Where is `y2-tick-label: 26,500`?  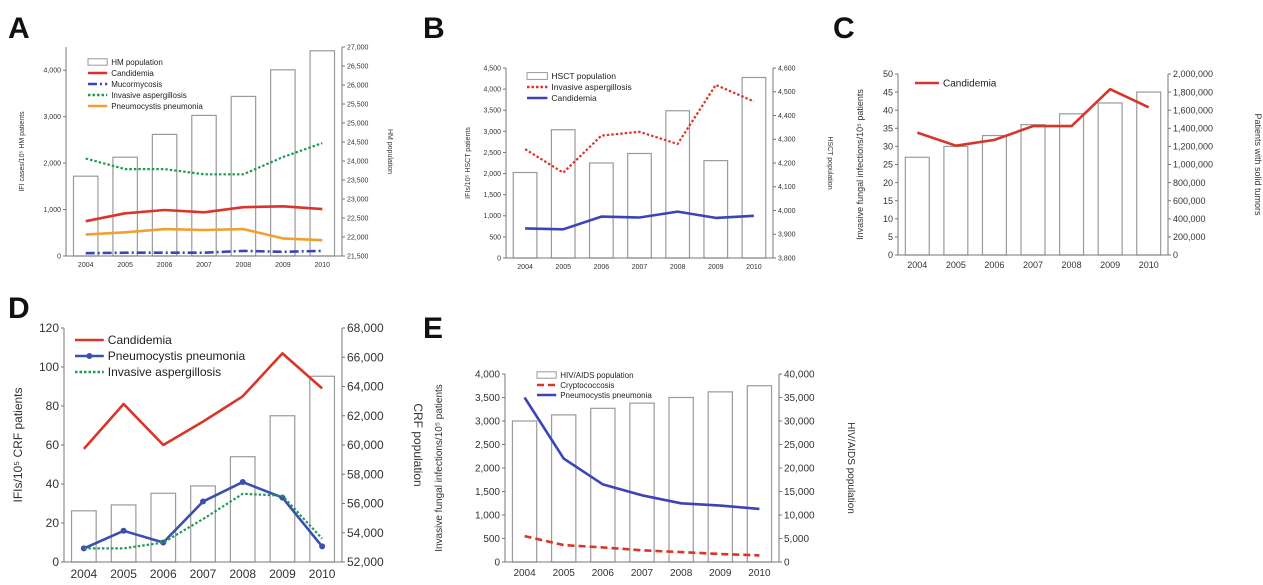
y2-tick-label: 26,500 is located at coordinates (358, 66).